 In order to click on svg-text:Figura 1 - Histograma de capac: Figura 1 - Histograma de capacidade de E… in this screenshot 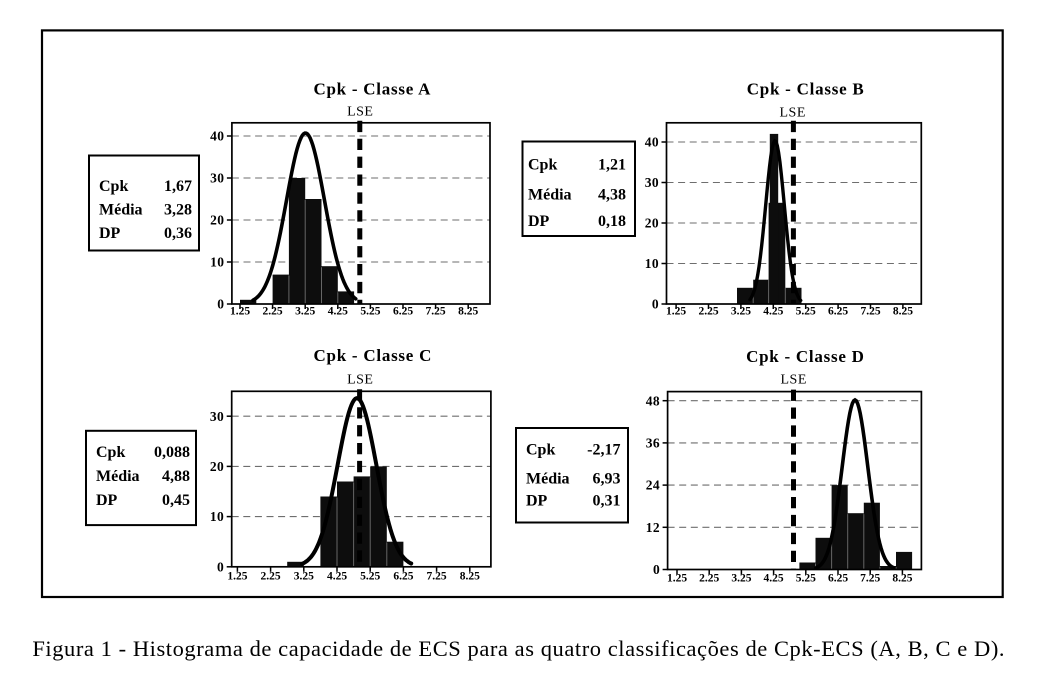, I will do `click(518, 648)`.